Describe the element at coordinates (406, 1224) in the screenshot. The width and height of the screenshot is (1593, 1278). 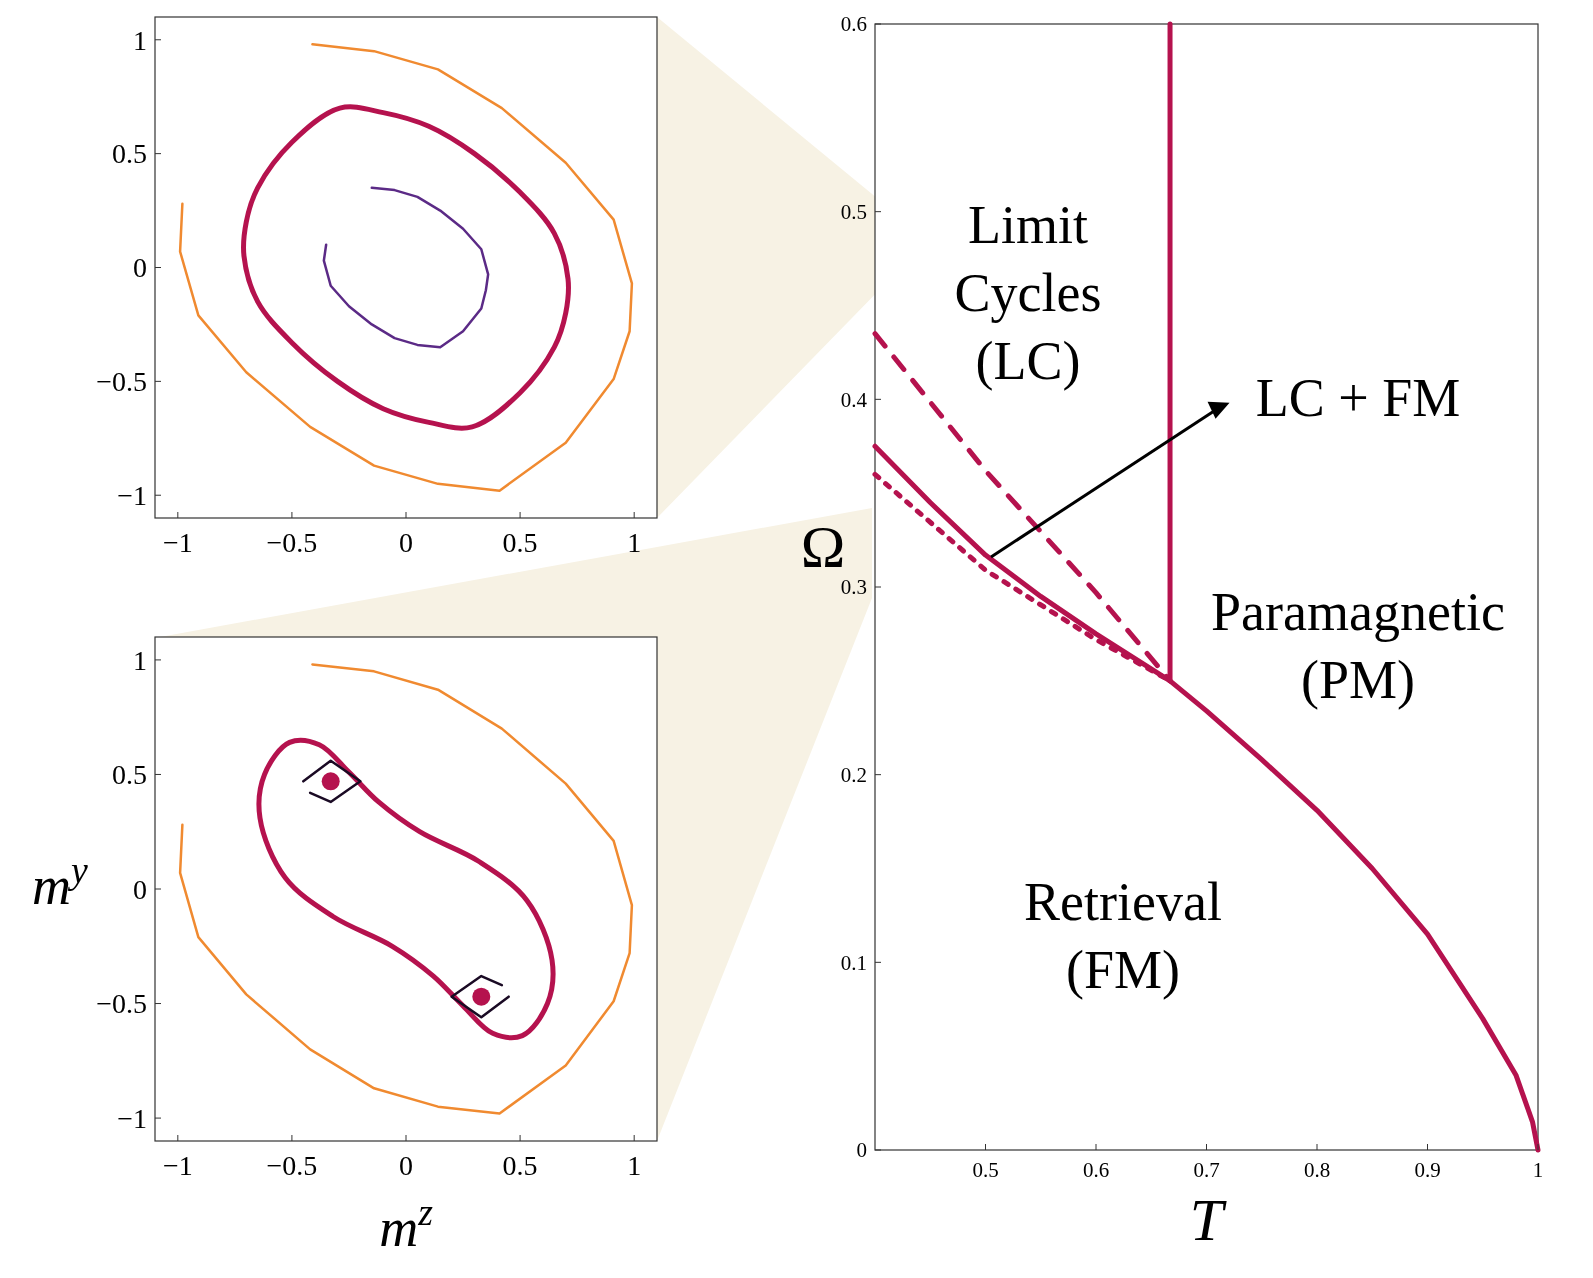
I see `x-axis-title: m$^{z}$` at that location.